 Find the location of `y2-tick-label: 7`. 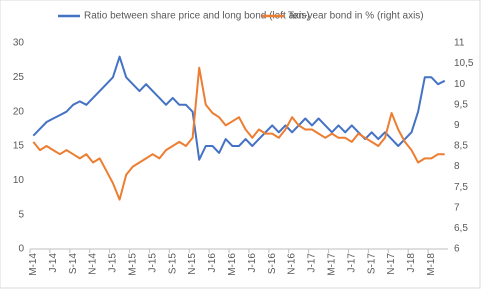

y2-tick-label: 7 is located at coordinates (457, 207).